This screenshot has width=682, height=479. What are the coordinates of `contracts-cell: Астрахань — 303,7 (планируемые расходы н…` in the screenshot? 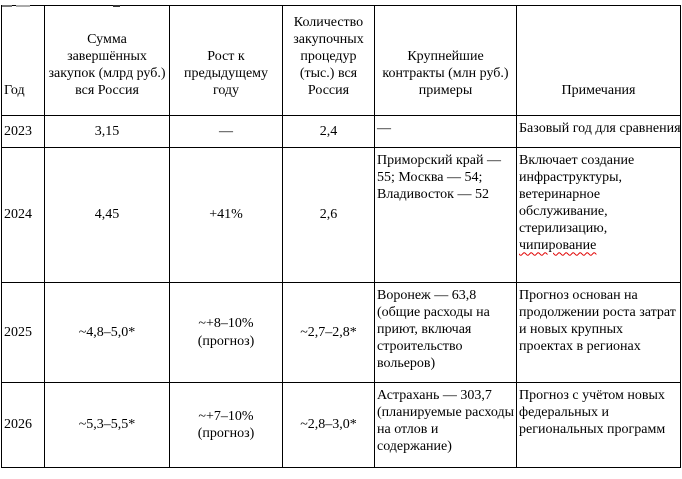 It's located at (445, 425).